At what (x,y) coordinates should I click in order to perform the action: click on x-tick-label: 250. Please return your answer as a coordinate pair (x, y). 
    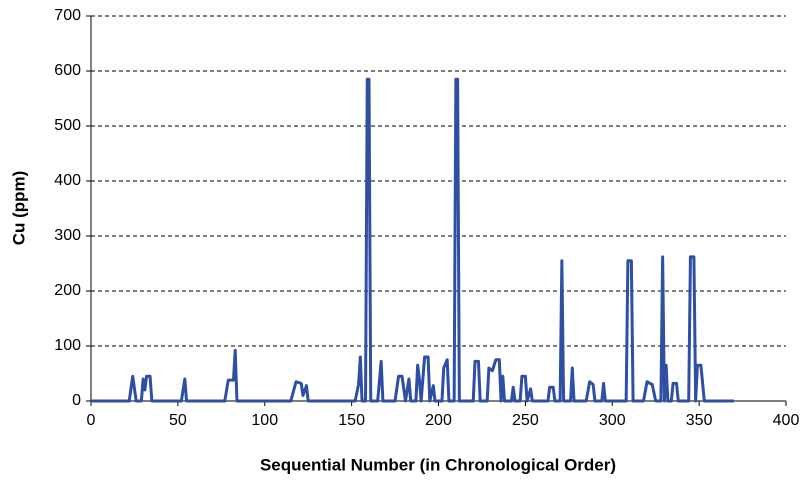
    Looking at the image, I should click on (525, 420).